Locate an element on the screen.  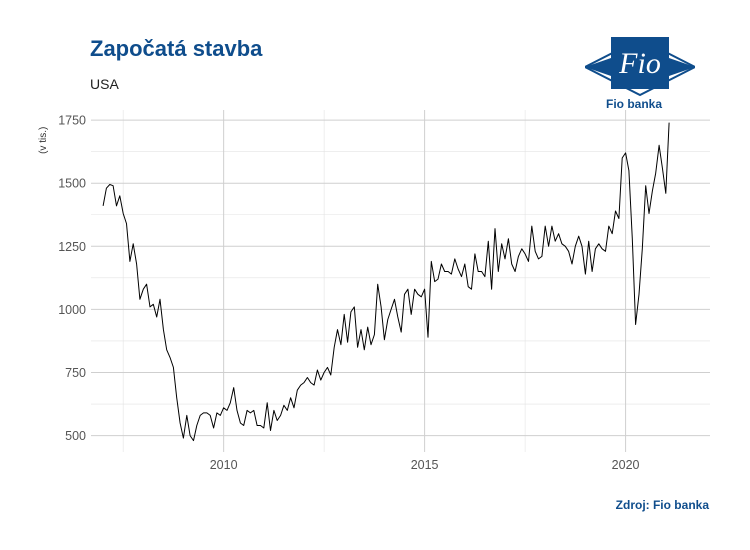
logo-left-wing is located at coordinates (598, 67).